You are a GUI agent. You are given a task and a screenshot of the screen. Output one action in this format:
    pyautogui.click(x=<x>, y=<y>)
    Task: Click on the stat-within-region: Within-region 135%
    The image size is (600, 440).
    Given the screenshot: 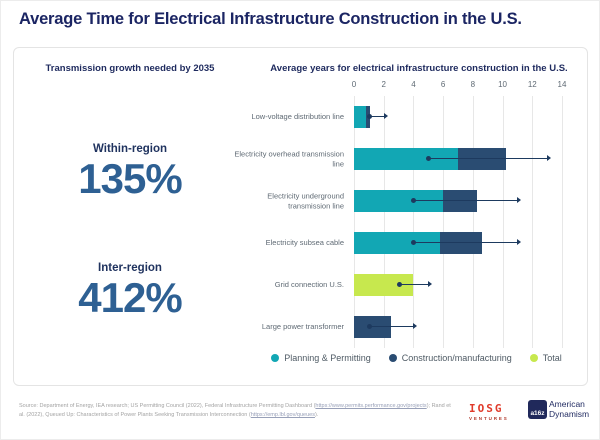 What is the action you would take?
    pyautogui.click(x=130, y=172)
    